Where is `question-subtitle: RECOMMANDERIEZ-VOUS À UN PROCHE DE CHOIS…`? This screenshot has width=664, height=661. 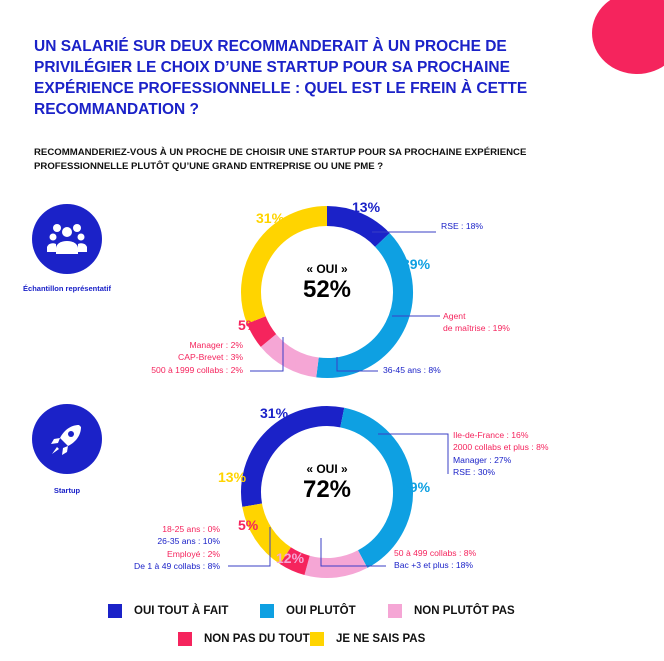
question-subtitle: RECOMMANDERIEZ-VOUS À UN PROCHE DE CHOIS… is located at coordinates (280, 159).